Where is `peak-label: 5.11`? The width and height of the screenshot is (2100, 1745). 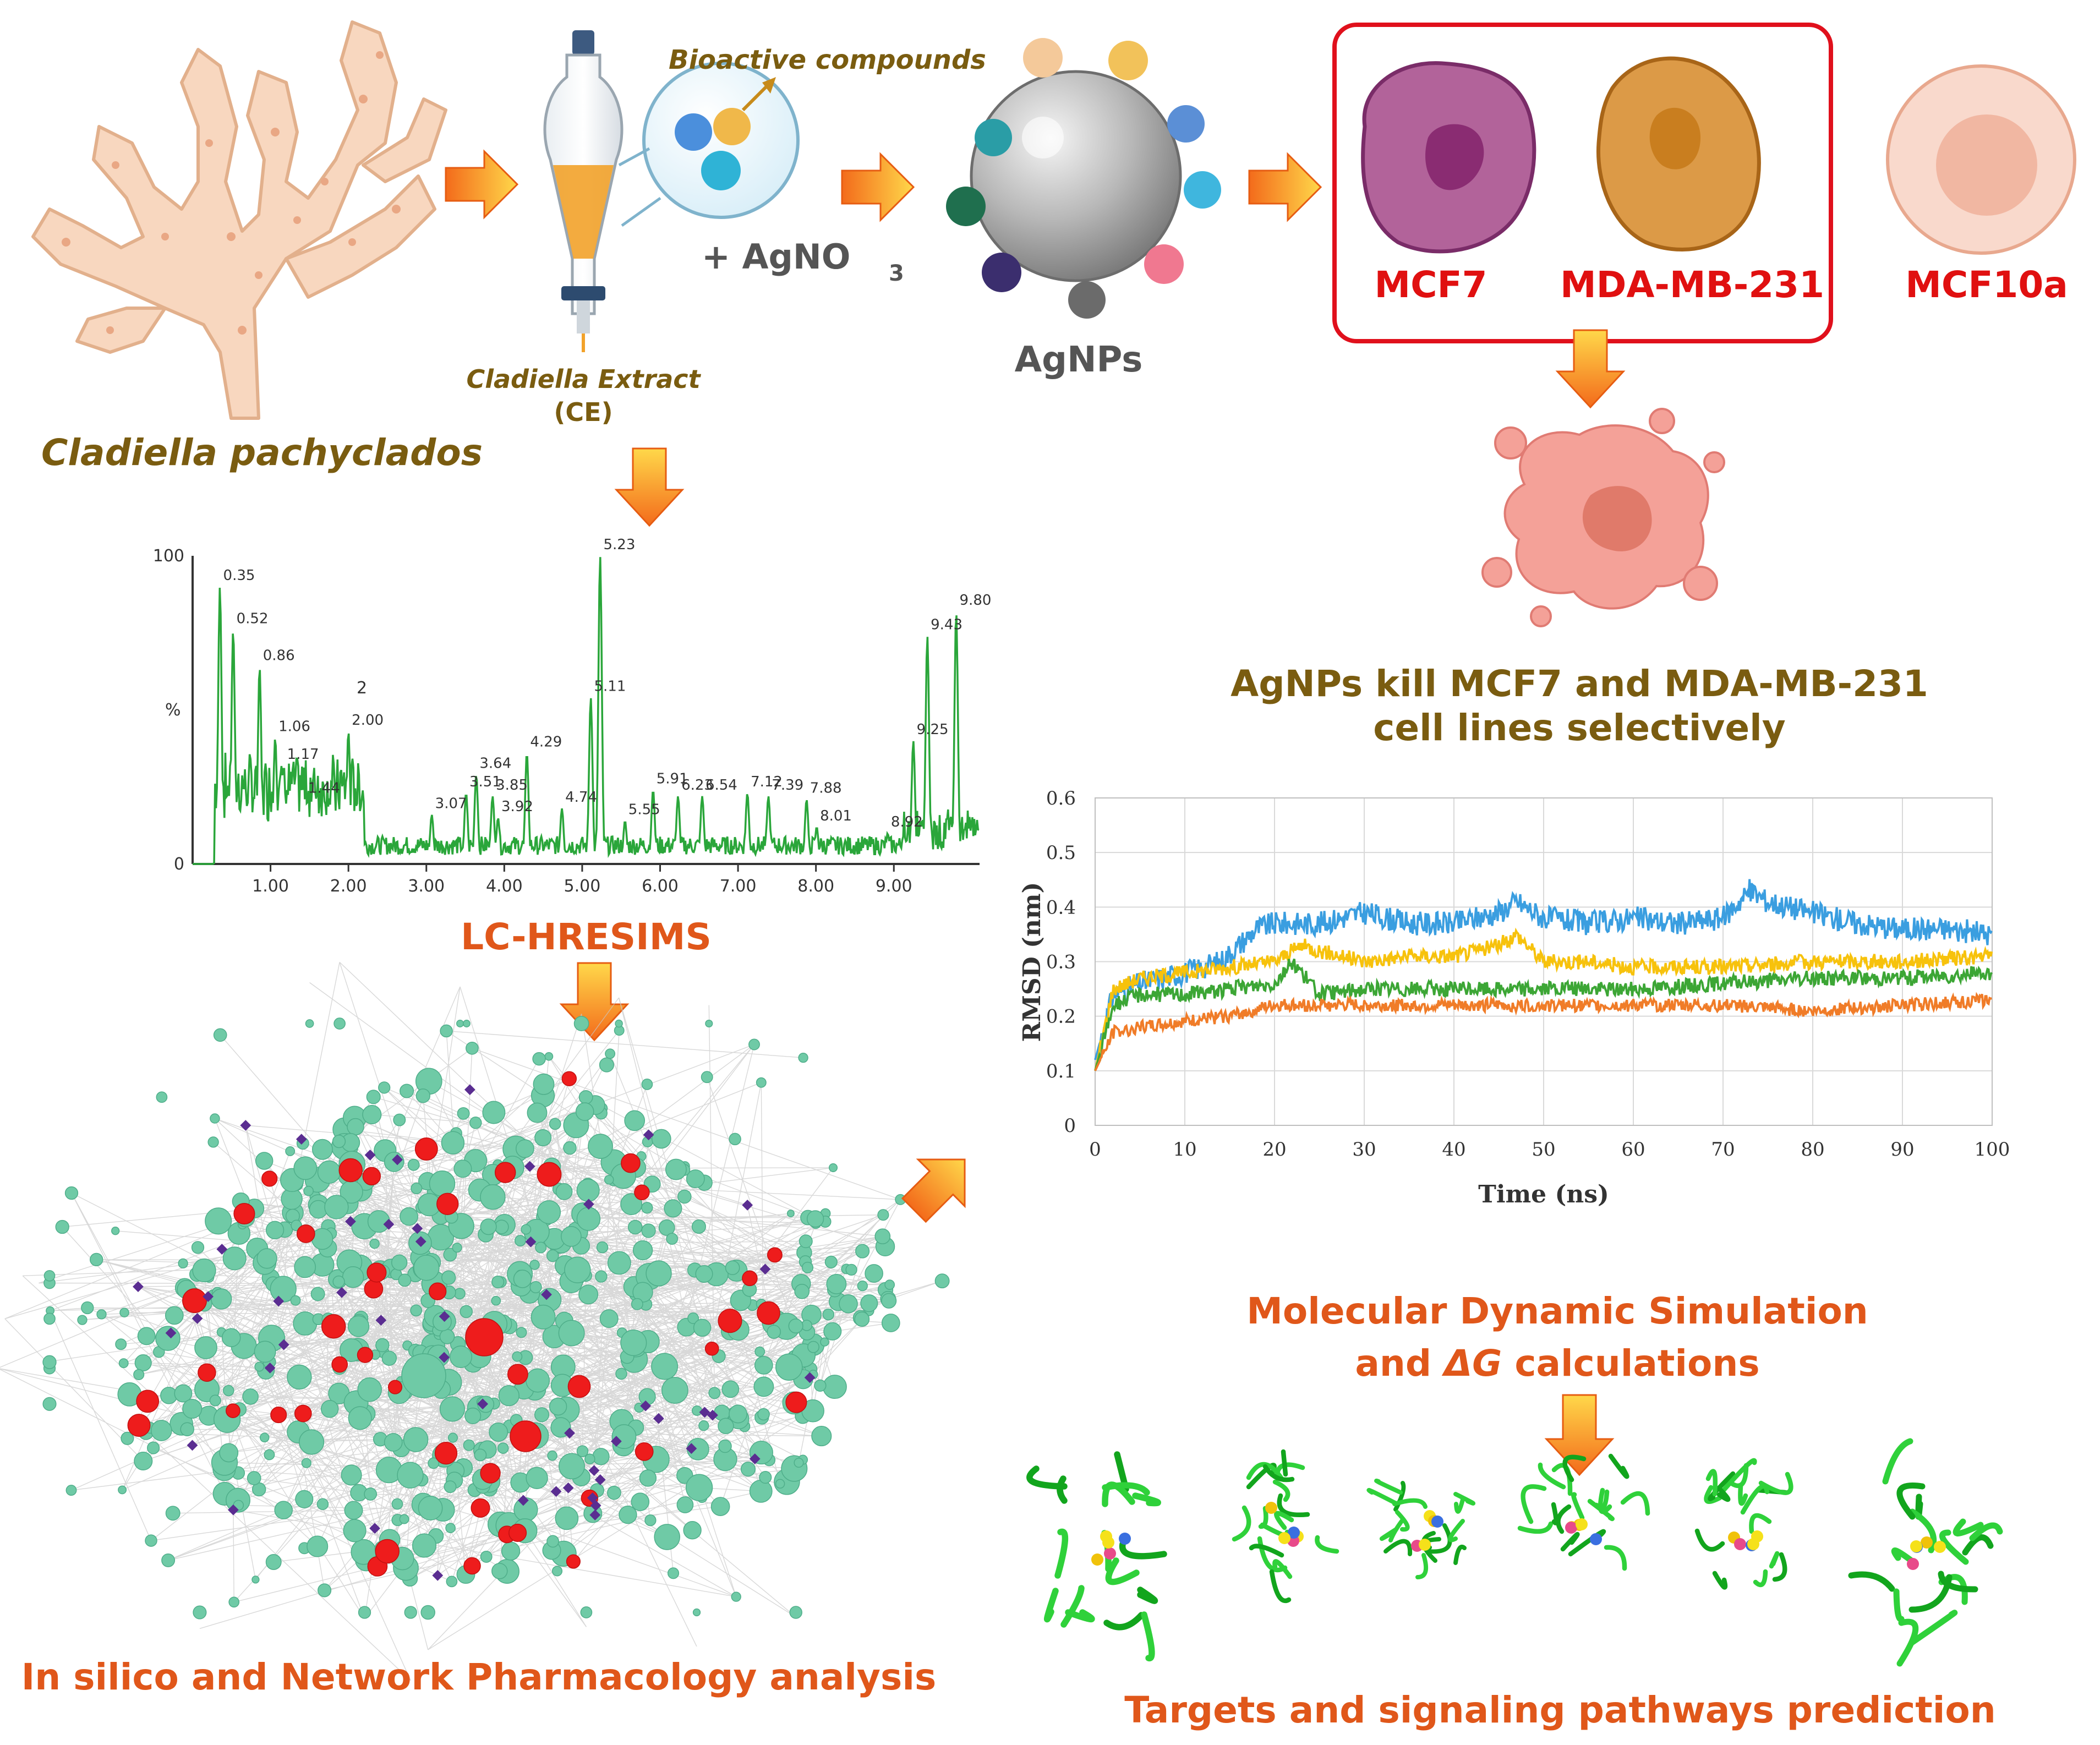 peak-label: 5.11 is located at coordinates (610, 687).